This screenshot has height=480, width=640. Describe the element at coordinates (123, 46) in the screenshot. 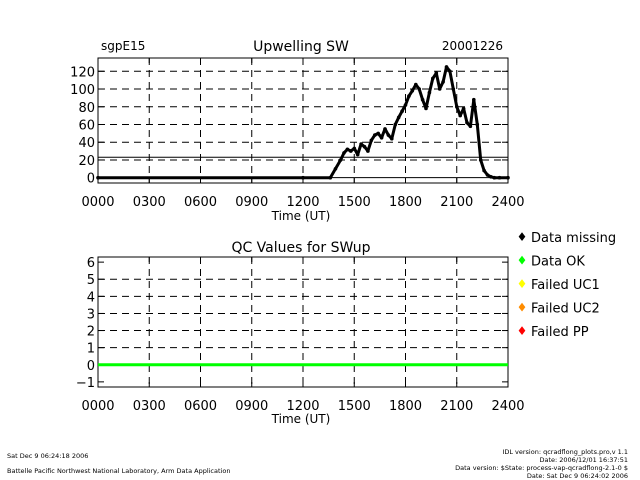

I see `site-label: sgpE15` at that location.